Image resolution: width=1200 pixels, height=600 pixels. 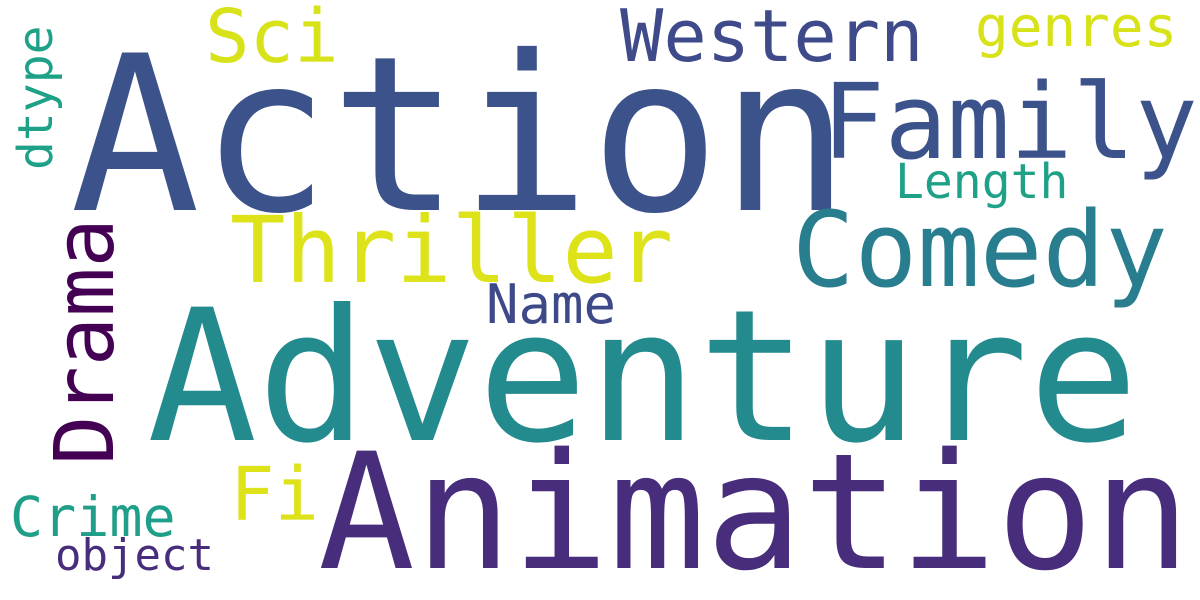 What do you see at coordinates (980, 250) in the screenshot?
I see `word-comedy: Comedy` at bounding box center [980, 250].